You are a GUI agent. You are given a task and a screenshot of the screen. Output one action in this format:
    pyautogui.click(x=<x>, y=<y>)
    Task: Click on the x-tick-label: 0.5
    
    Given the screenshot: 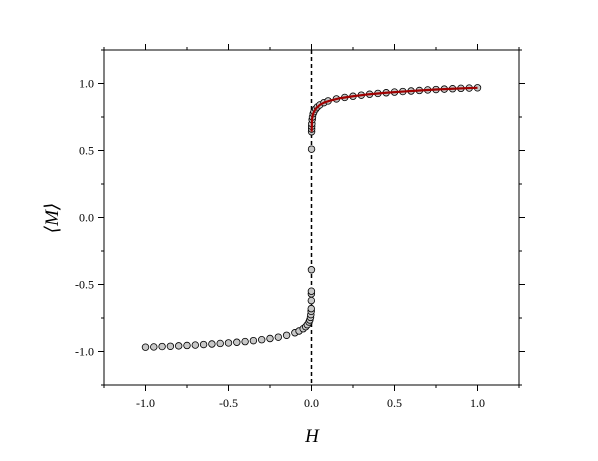 What is the action you would take?
    pyautogui.click(x=394, y=403)
    